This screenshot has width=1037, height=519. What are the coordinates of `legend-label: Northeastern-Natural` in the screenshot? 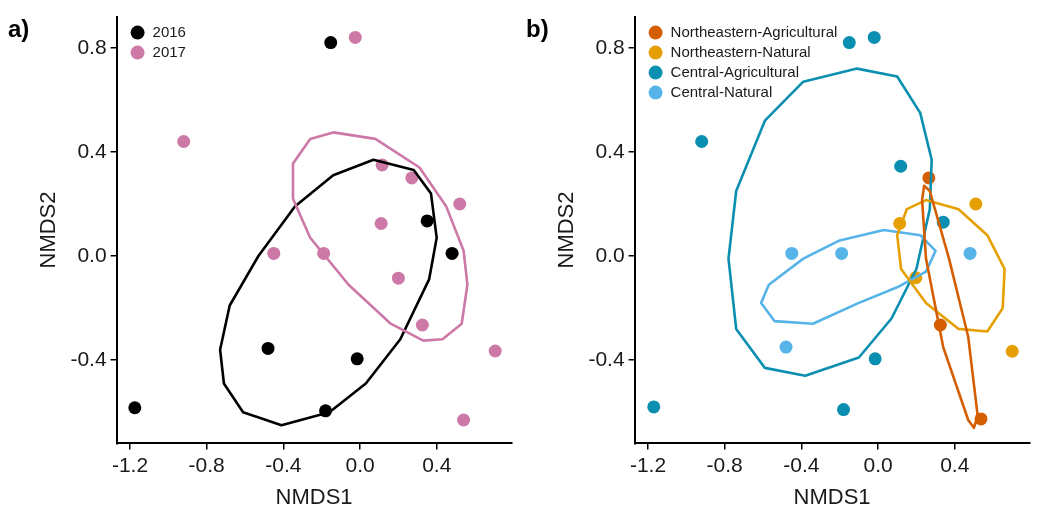 It's located at (740, 51).